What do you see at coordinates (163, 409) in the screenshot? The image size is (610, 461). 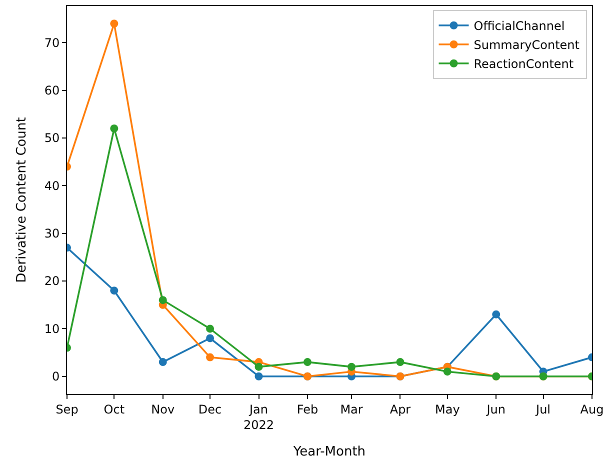 I see `x-tick-label: Nov` at bounding box center [163, 409].